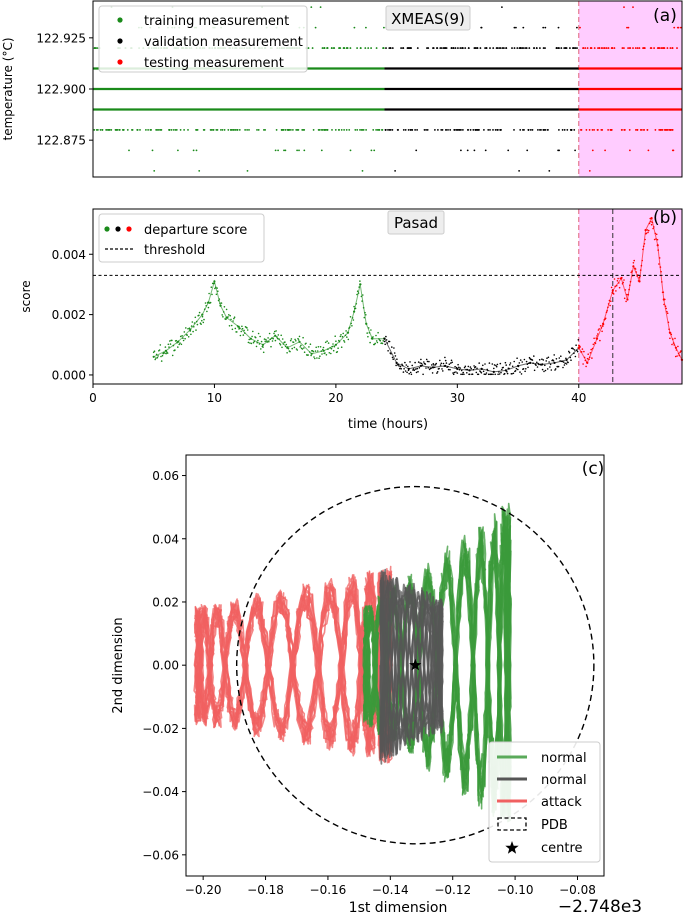 Image resolution: width=685 pixels, height=918 pixels. What do you see at coordinates (174, 250) in the screenshot?
I see `legend-label: threshold` at bounding box center [174, 250].